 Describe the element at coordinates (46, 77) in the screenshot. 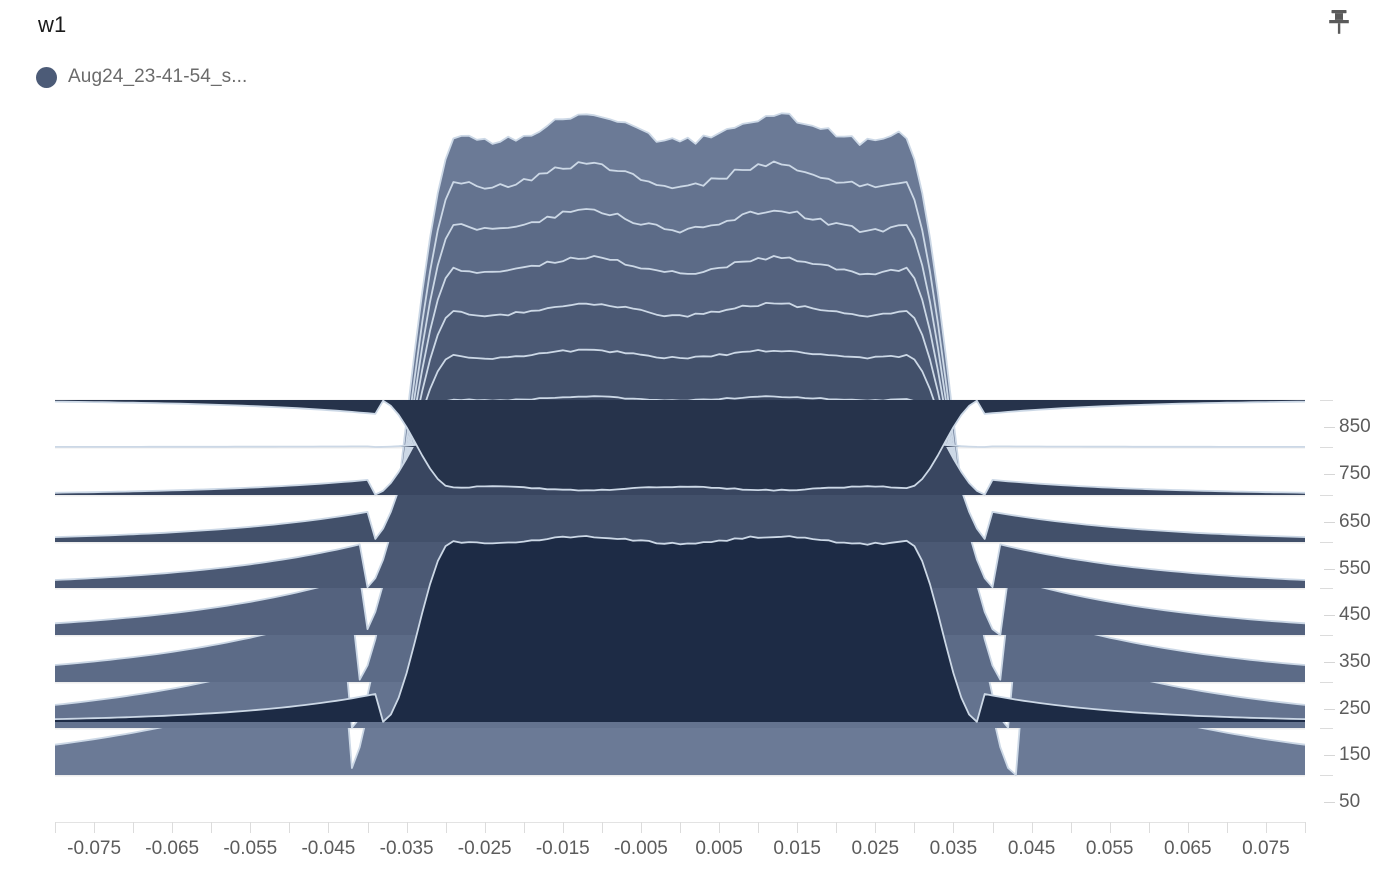

I see `legend-color-swatch` at that location.